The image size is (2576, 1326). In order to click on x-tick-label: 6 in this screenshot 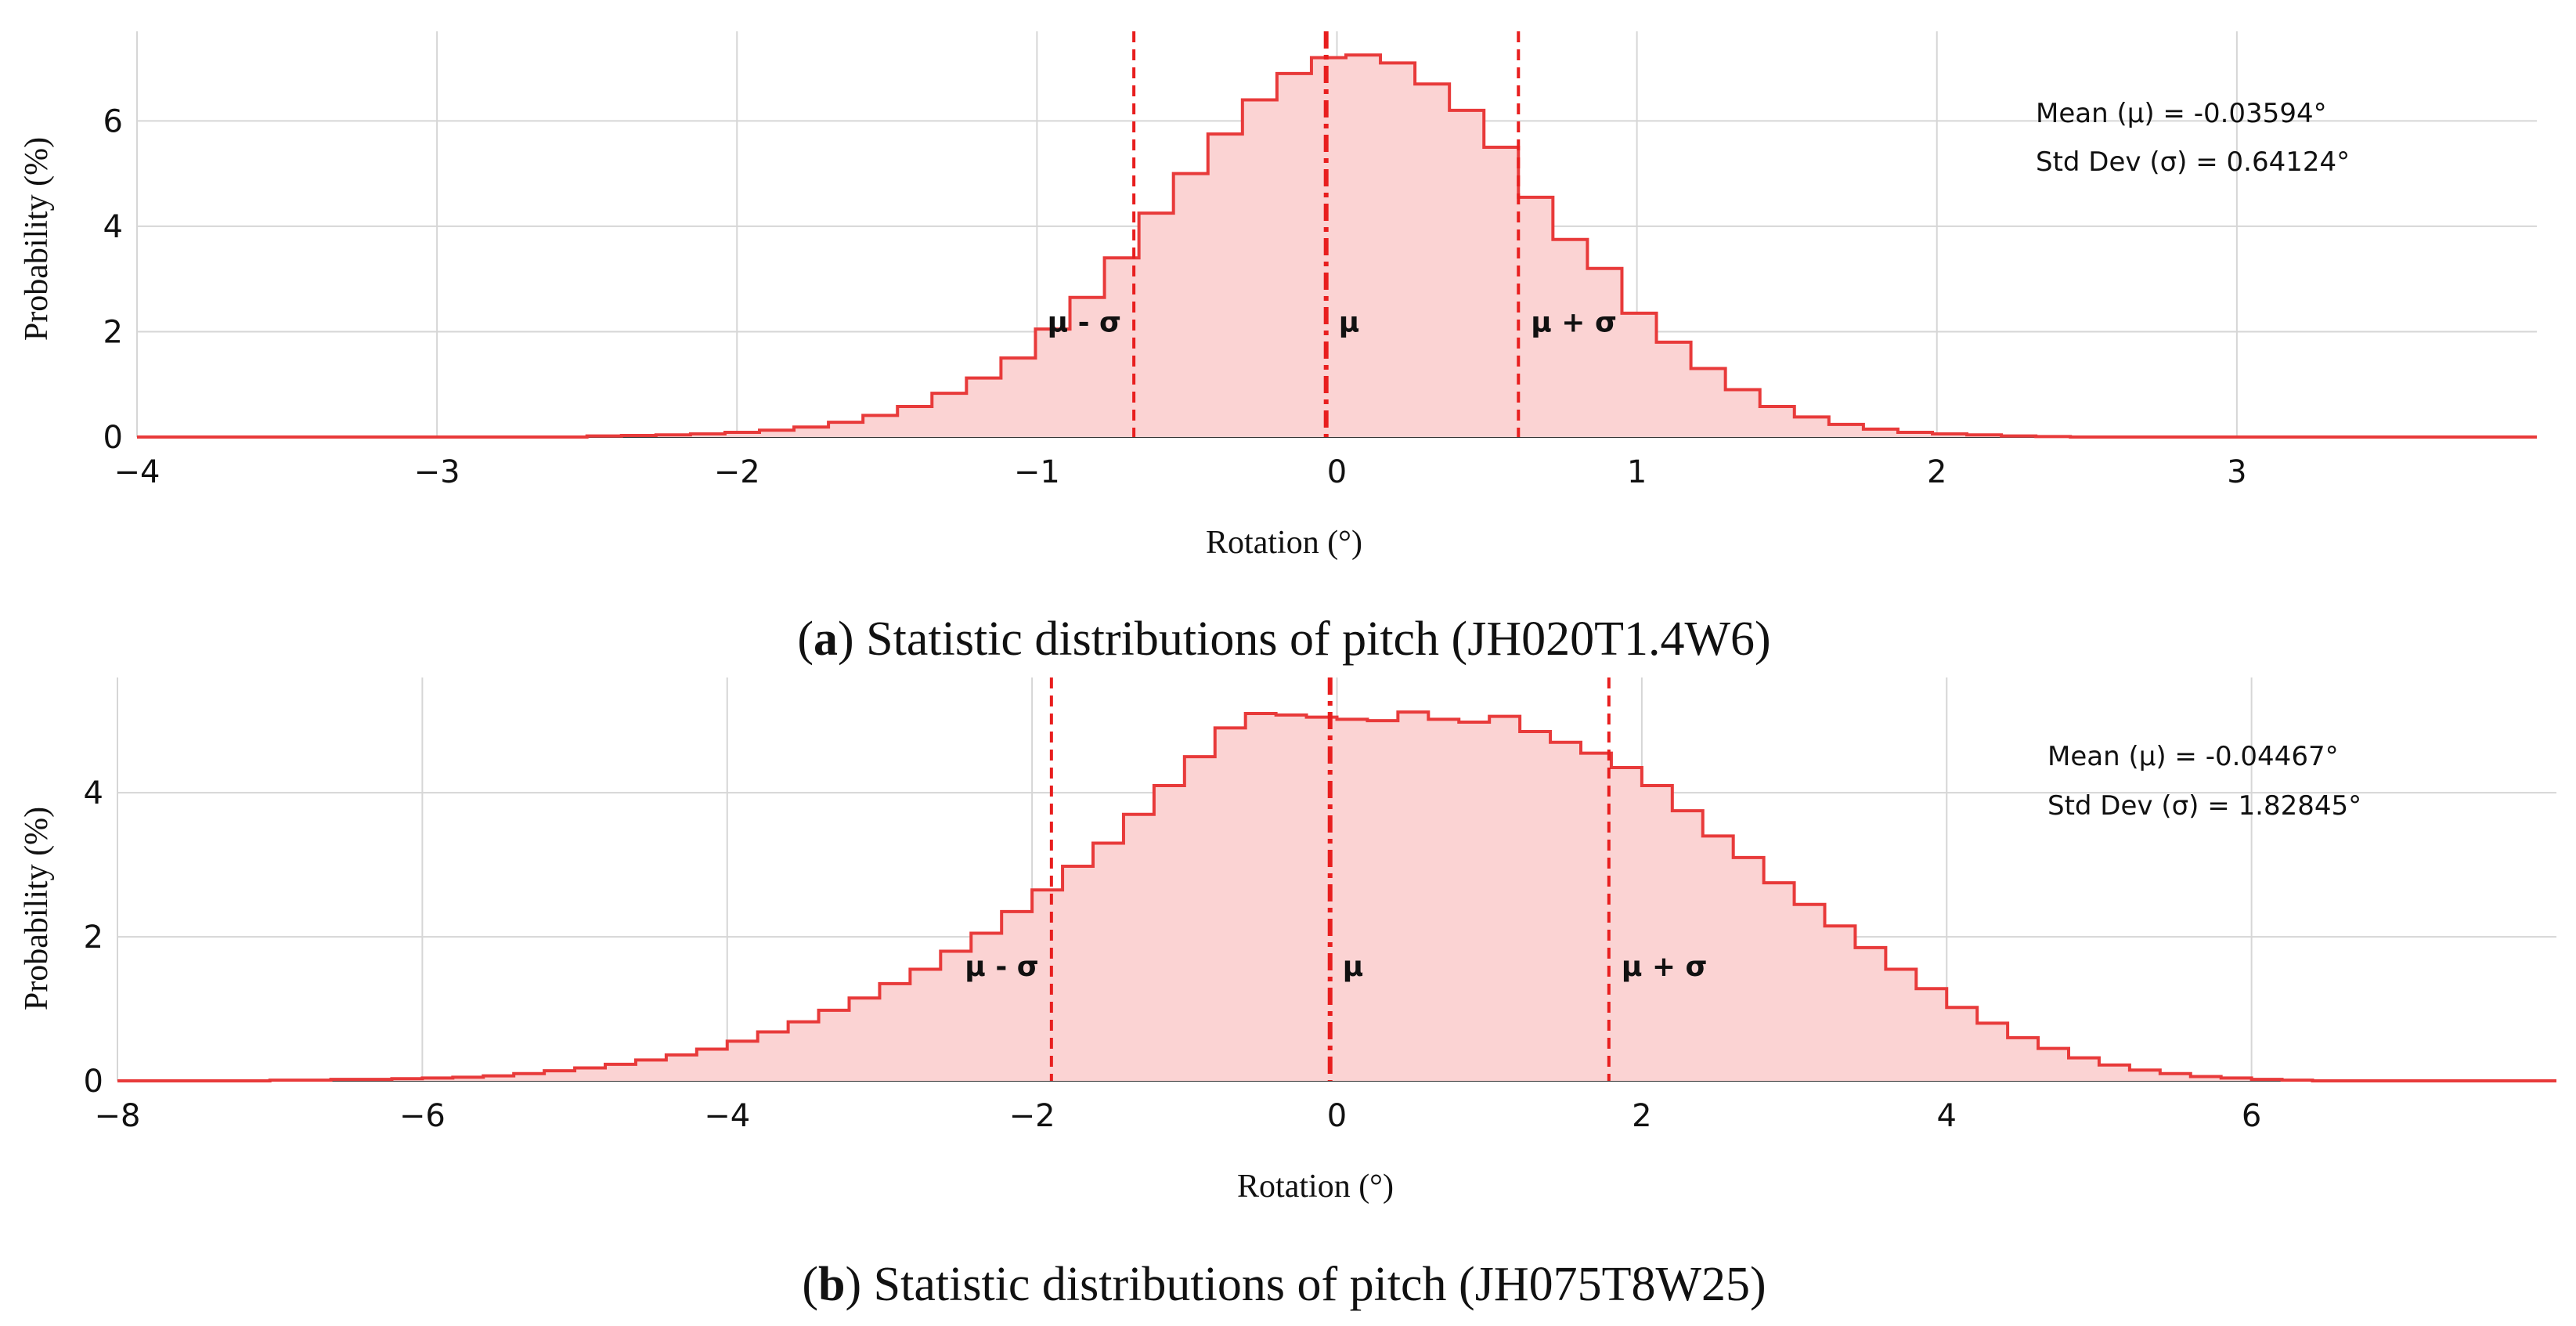, I will do `click(2251, 1116)`.